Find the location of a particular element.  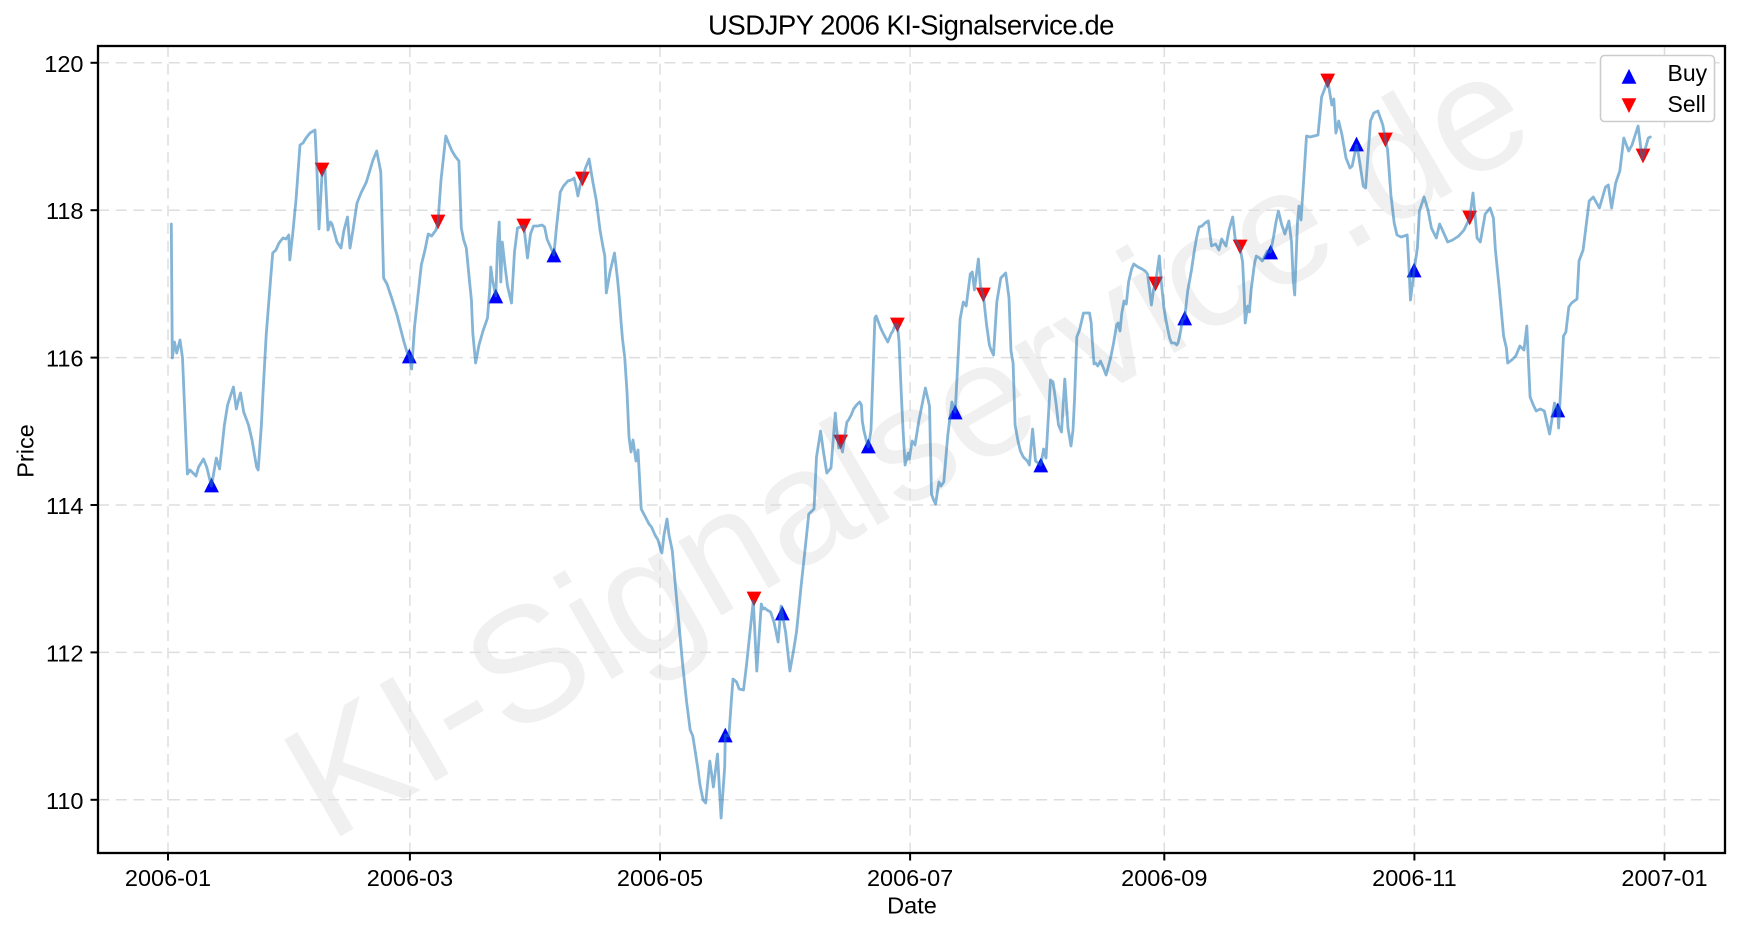

svg-text: 114 is located at coordinates (64, 506).